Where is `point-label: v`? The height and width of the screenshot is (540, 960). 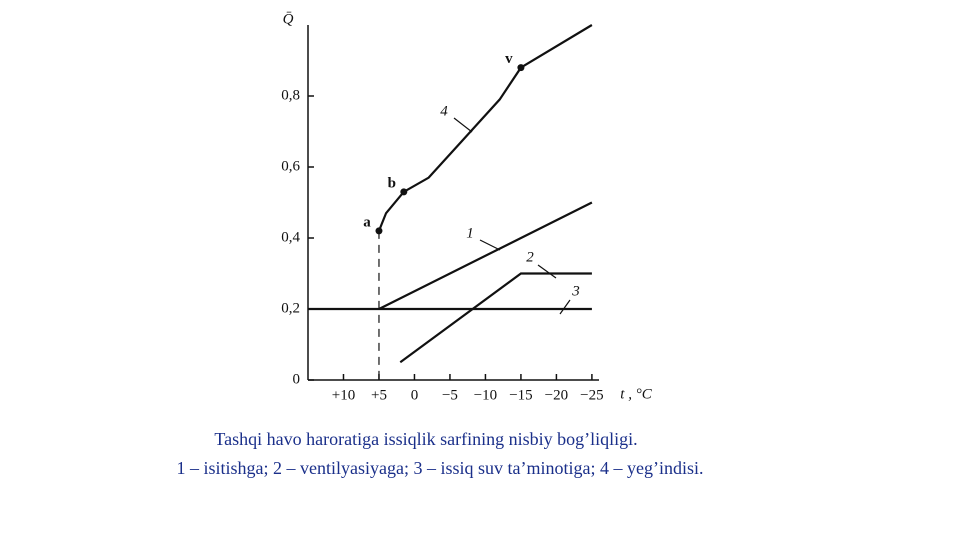
point-label: v is located at coordinates (509, 59).